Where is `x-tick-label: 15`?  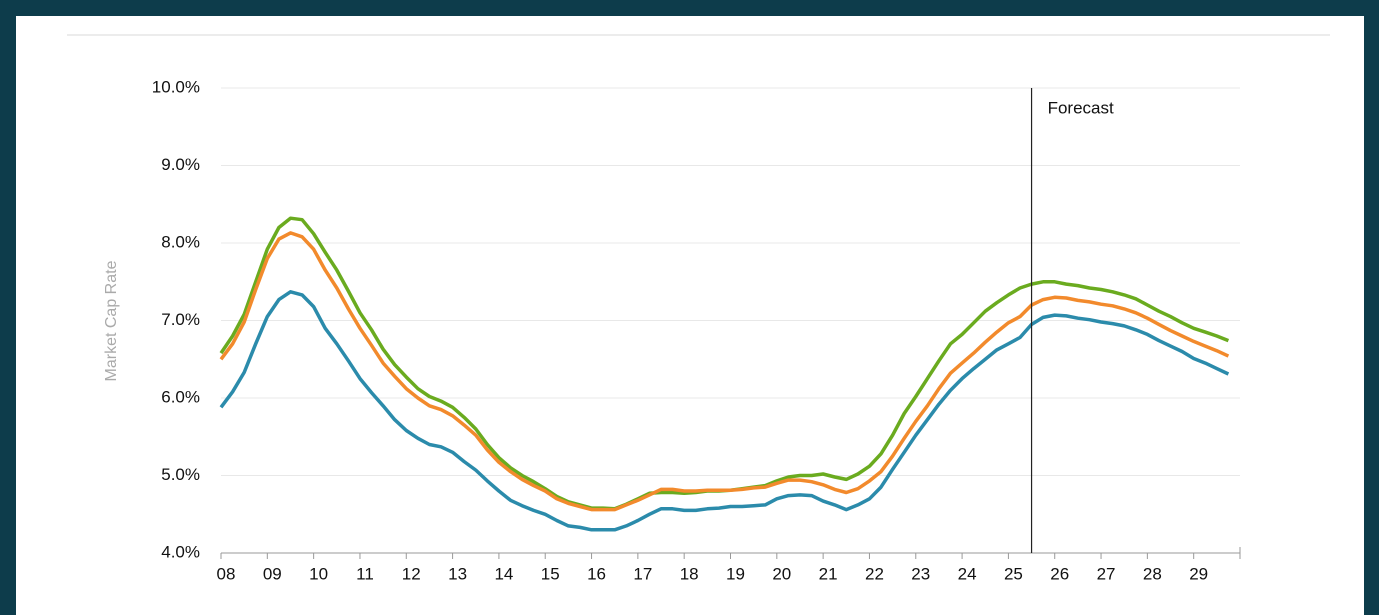
x-tick-label: 15 is located at coordinates (550, 573).